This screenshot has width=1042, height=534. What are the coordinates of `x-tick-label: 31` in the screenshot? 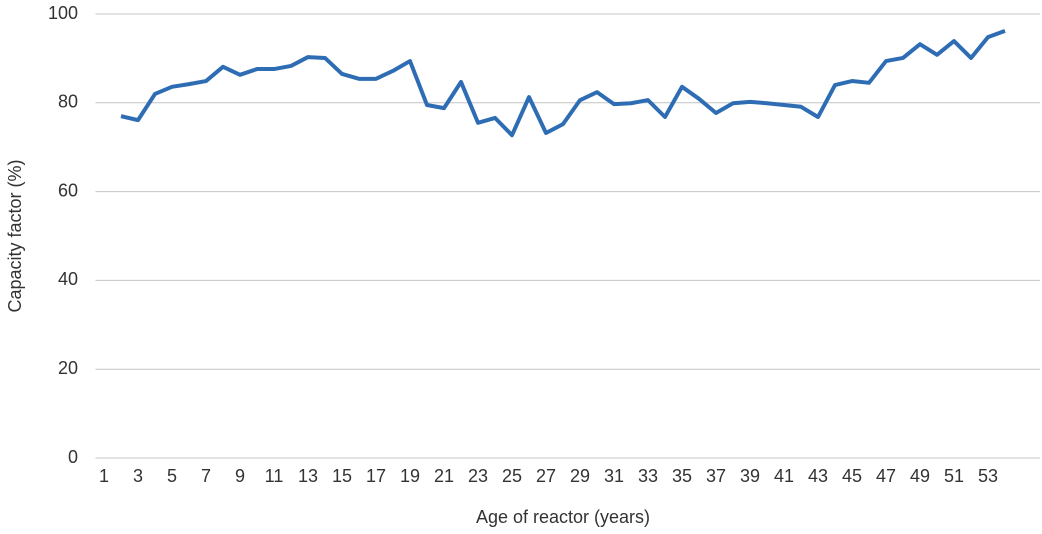 It's located at (614, 476).